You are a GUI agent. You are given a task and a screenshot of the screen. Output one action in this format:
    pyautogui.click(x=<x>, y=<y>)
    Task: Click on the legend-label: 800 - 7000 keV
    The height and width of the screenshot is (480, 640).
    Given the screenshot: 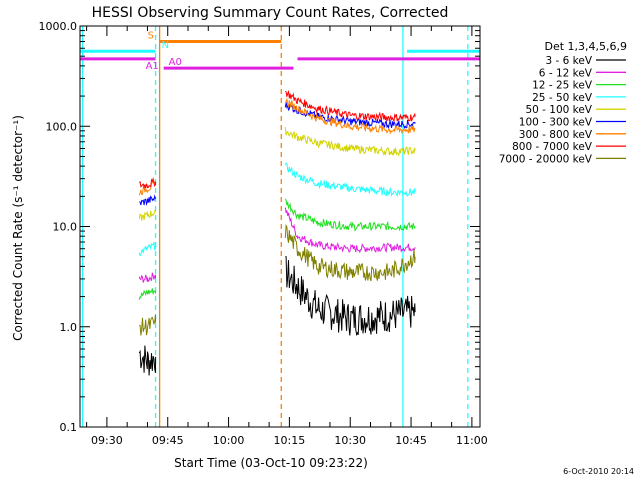 What is the action you would take?
    pyautogui.click(x=552, y=147)
    